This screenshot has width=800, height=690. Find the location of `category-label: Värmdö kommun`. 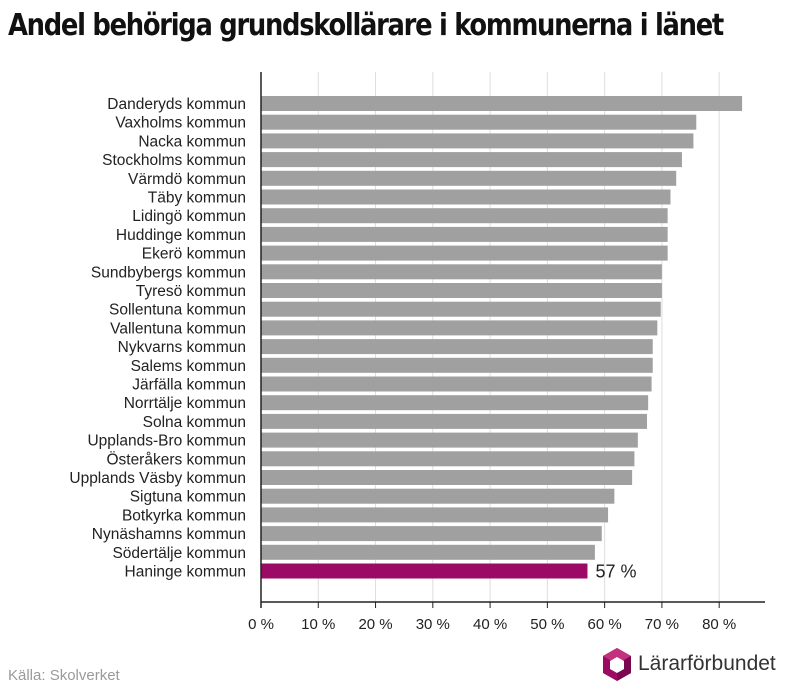

category-label: Värmdö kommun is located at coordinates (187, 179).